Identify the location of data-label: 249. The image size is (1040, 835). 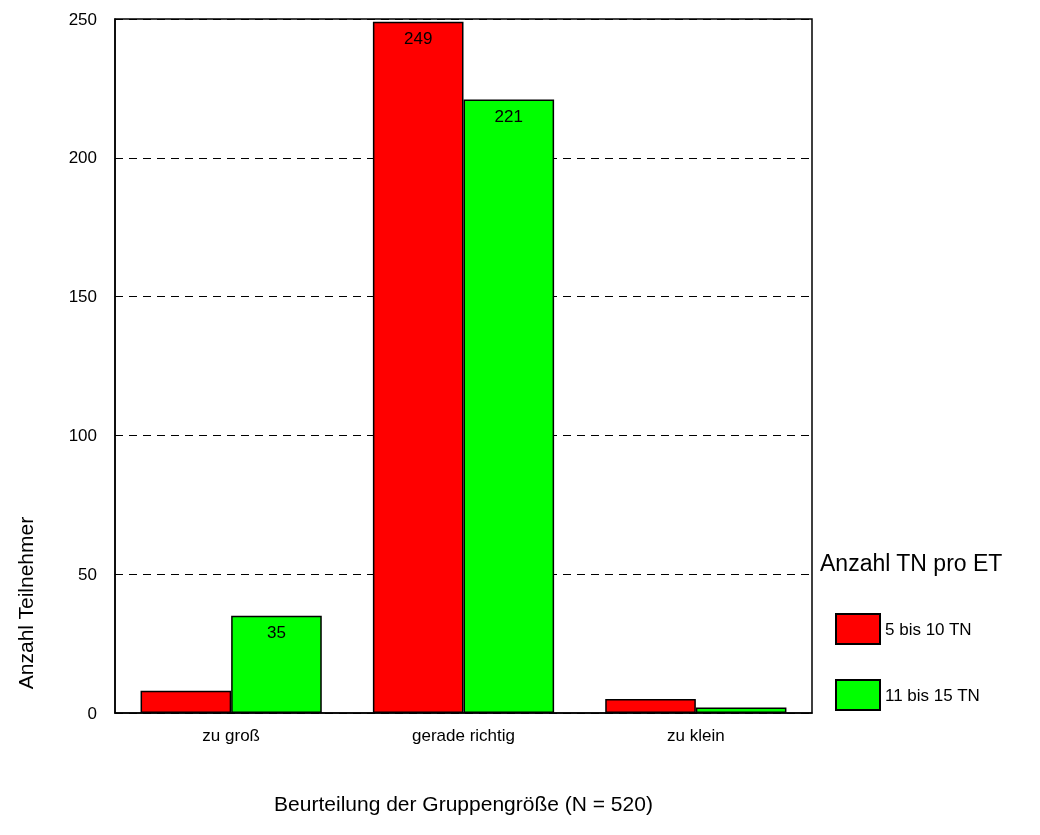
(418, 38).